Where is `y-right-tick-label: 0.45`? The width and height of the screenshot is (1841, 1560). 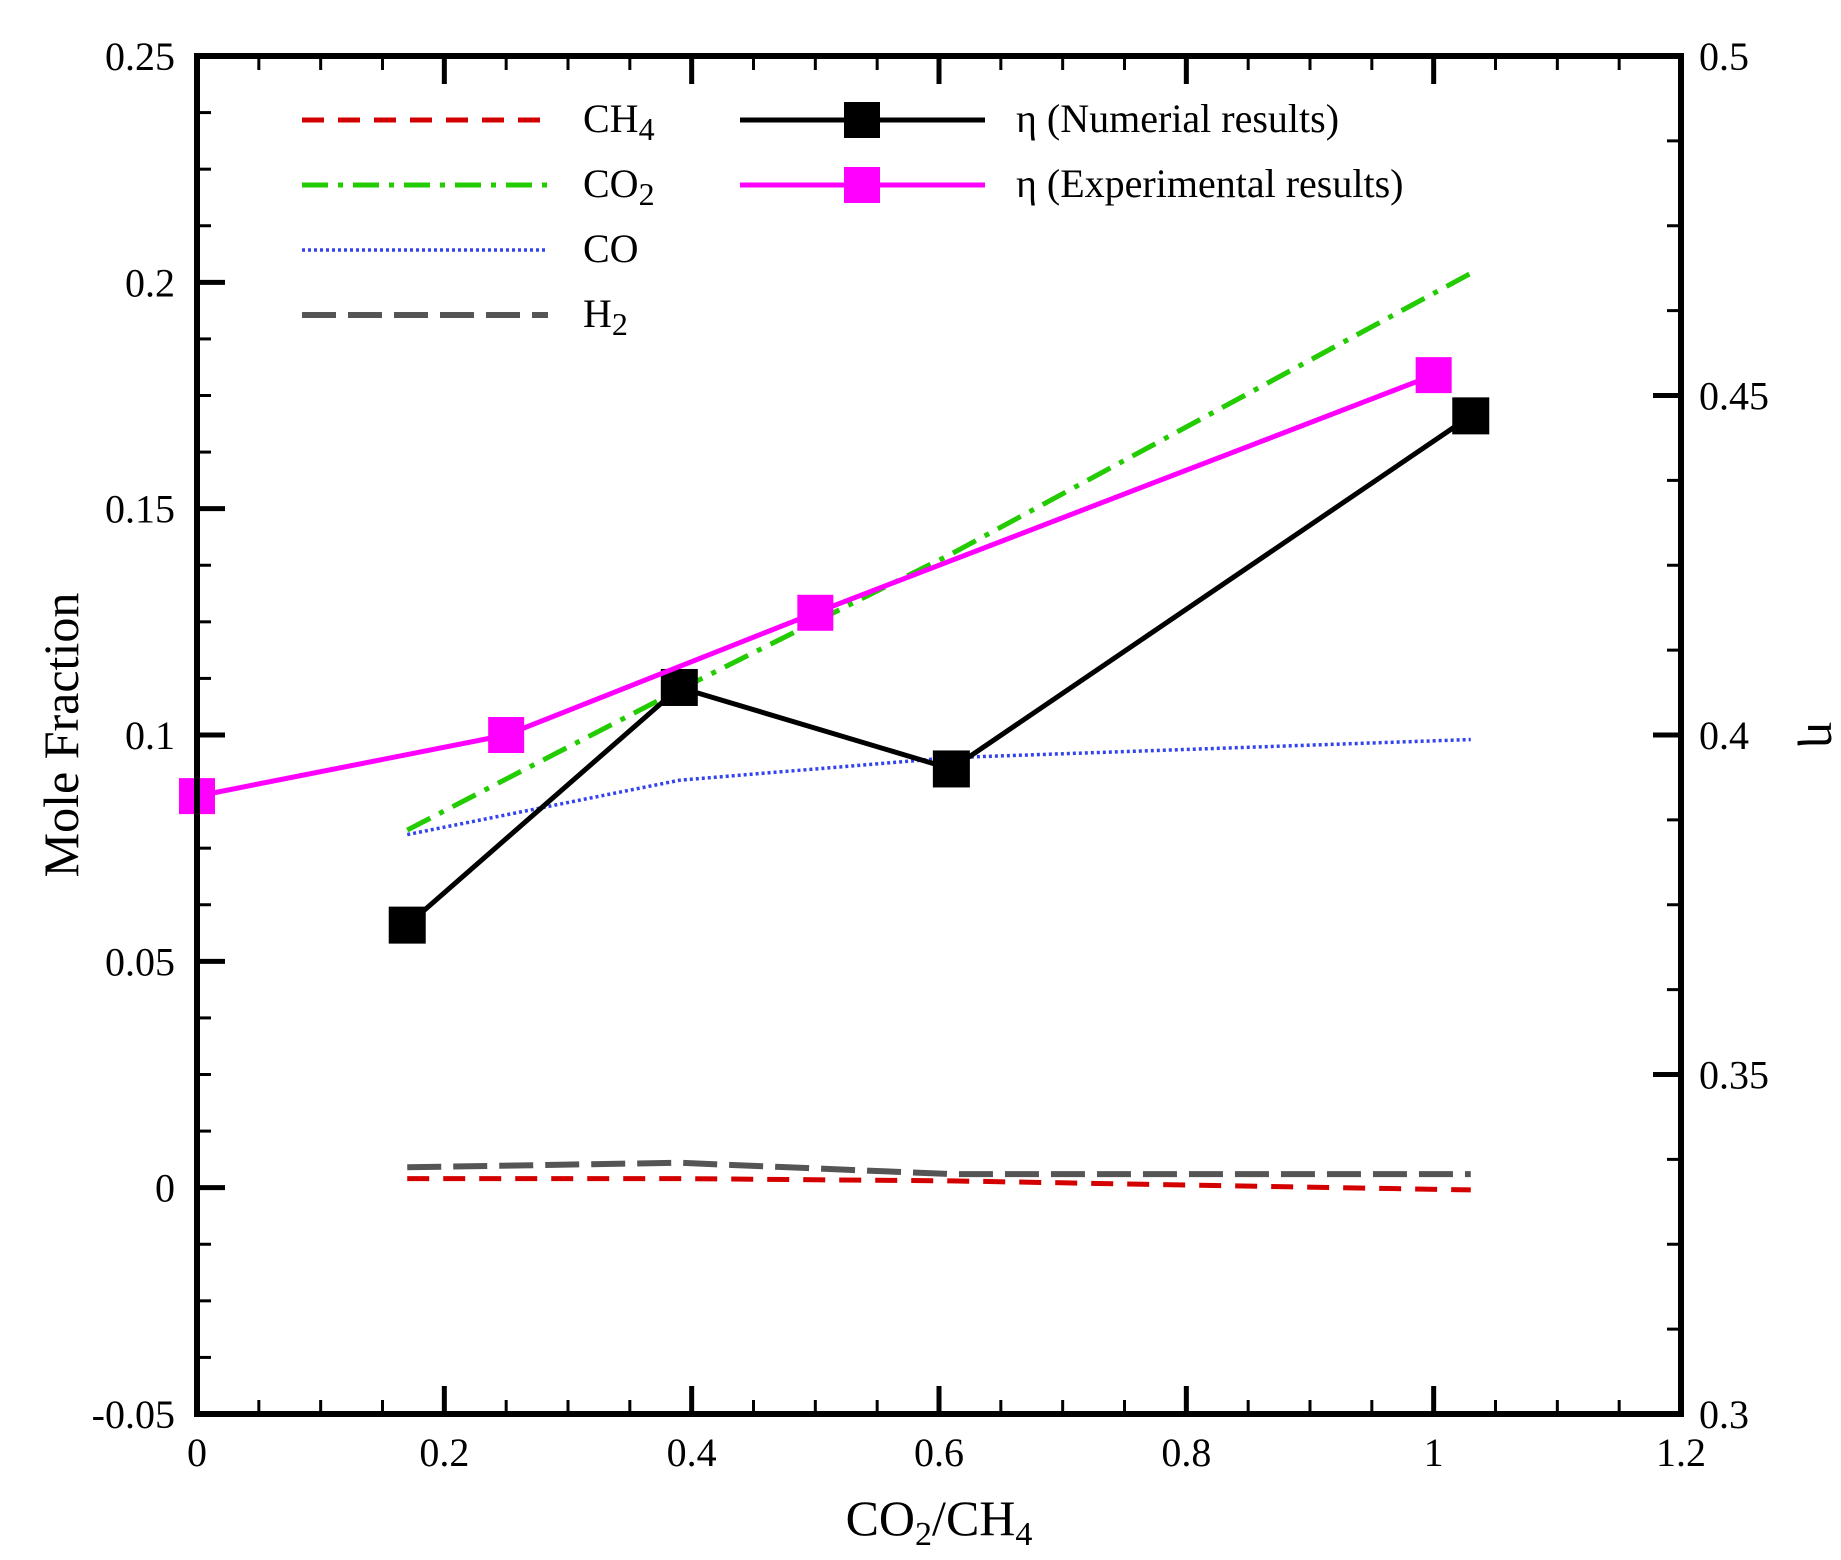 y-right-tick-label: 0.45 is located at coordinates (1734, 396).